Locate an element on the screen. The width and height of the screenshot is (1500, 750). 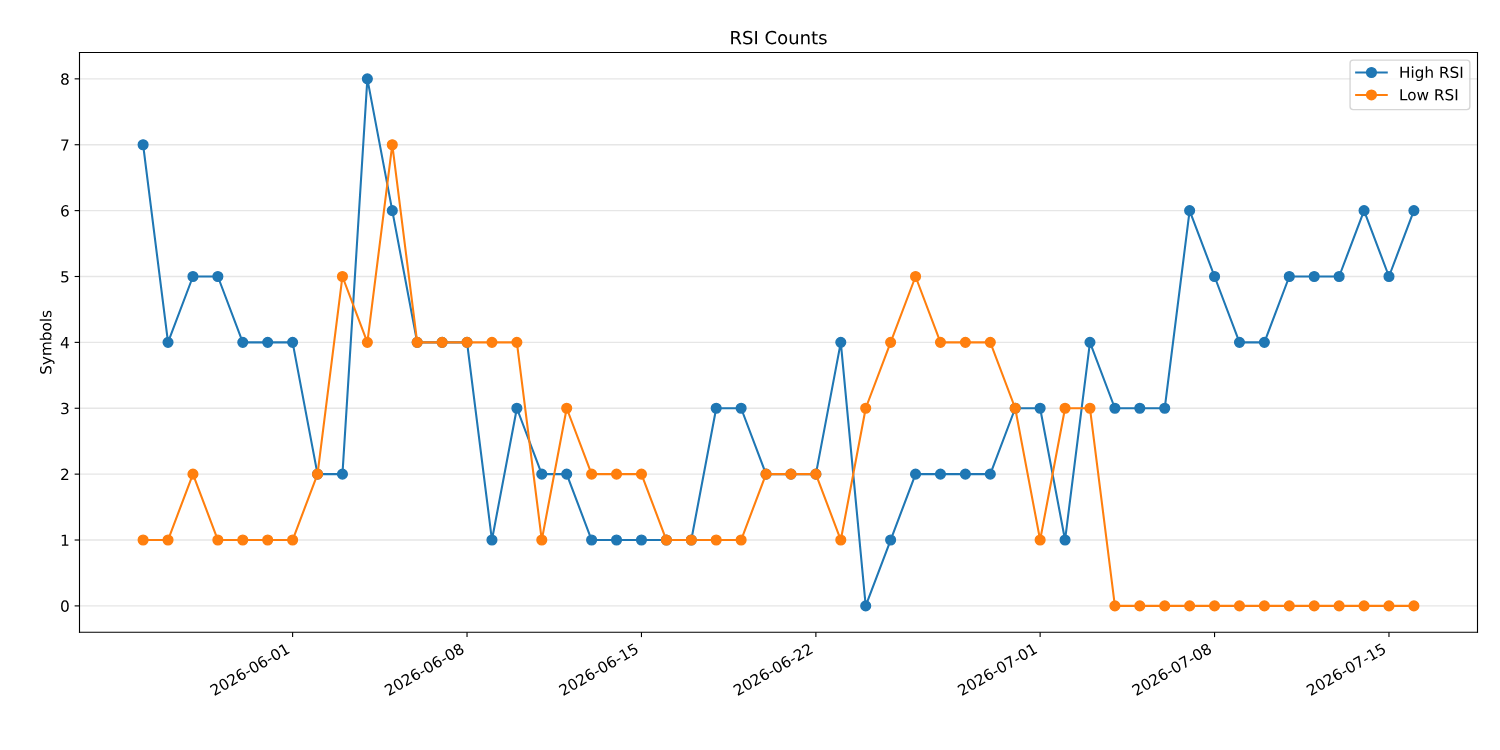
y-tick-label: 2 is located at coordinates (65, 474).